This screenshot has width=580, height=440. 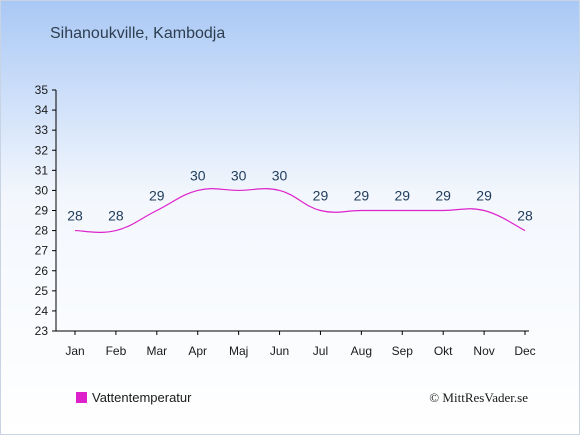 I want to click on chart-title: Sihanoukville, Kambodja, so click(x=137, y=33).